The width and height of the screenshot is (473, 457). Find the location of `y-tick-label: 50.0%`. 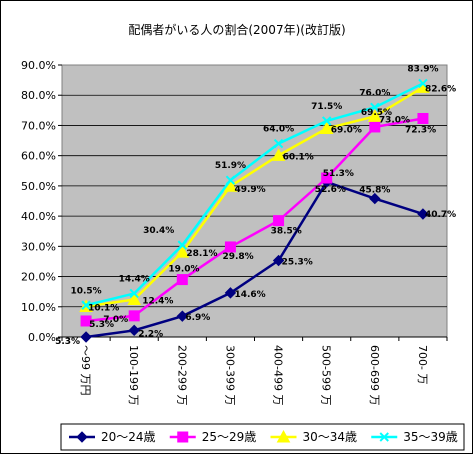

y-tick-label: 50.0% is located at coordinates (38, 186).